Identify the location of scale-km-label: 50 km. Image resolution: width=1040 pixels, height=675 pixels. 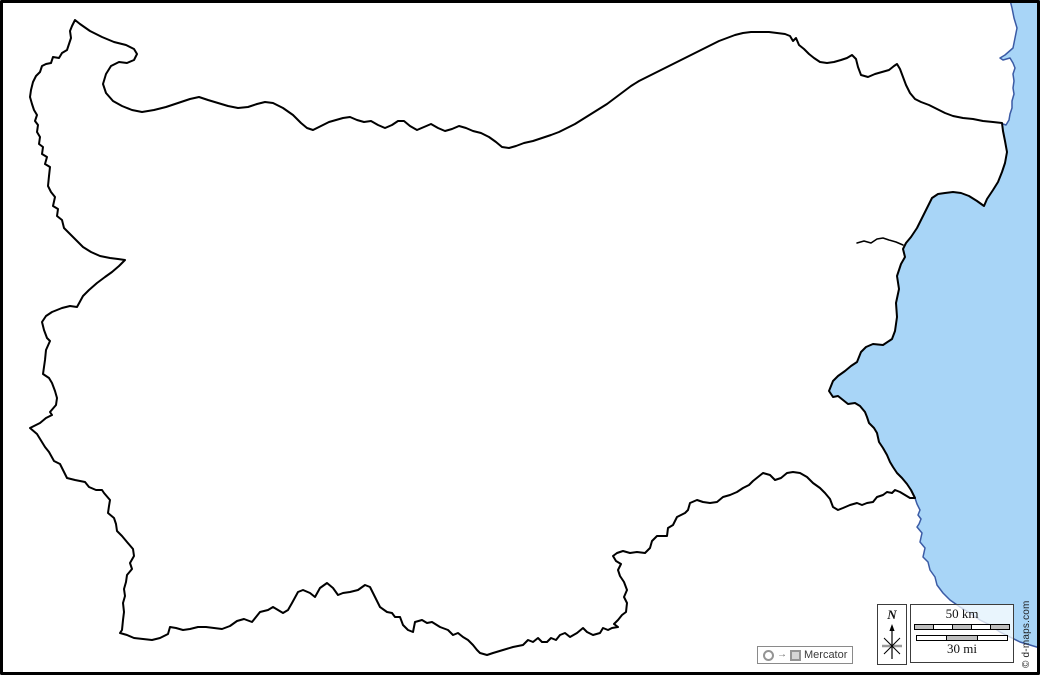
(962, 613).